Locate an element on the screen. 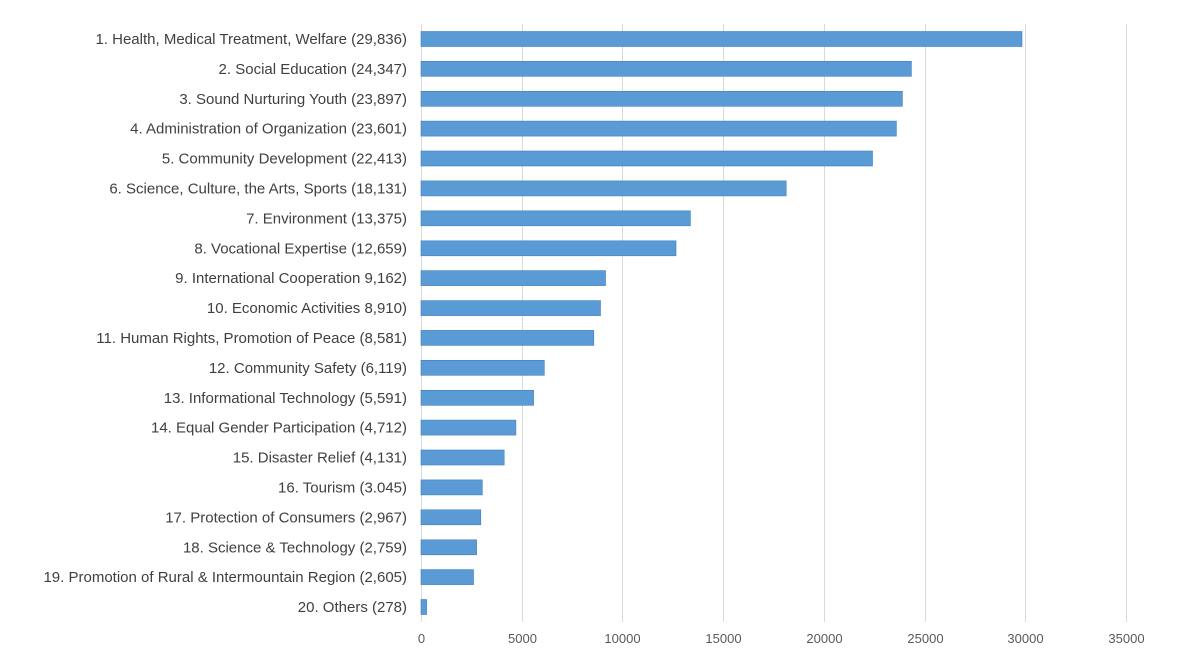  category-label: 3. Sound Nurturing Youth (23,897) is located at coordinates (293, 99).